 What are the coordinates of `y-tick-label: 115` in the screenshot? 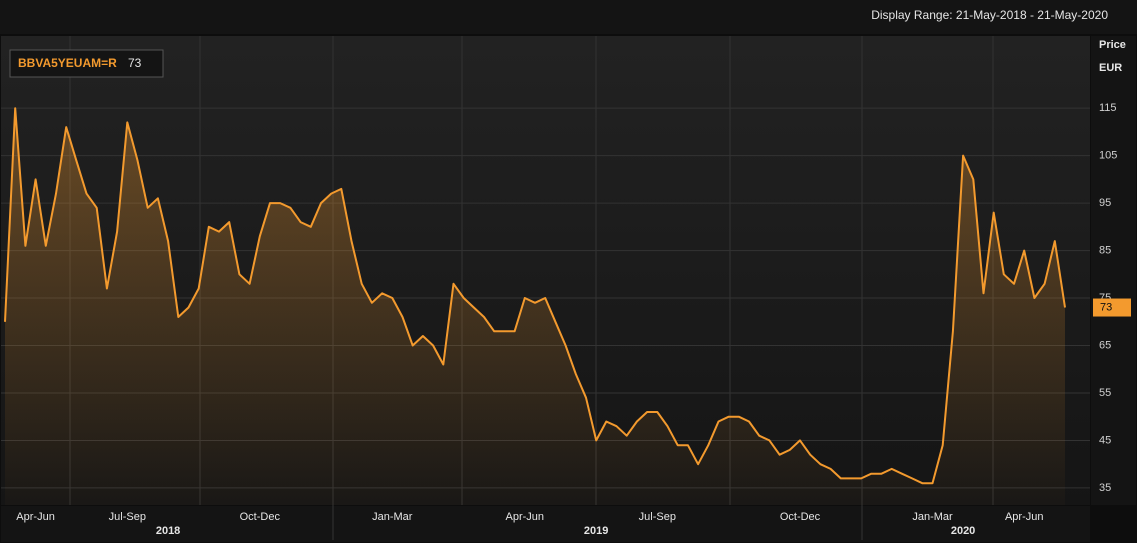 It's located at (1108, 108).